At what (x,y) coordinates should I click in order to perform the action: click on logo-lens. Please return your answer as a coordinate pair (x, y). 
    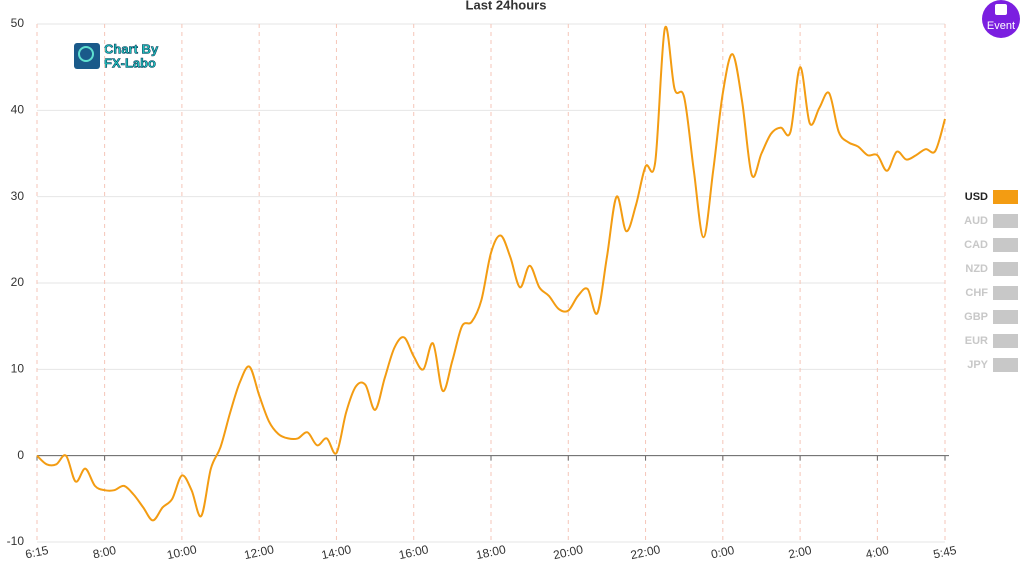
    Looking at the image, I should click on (86, 54).